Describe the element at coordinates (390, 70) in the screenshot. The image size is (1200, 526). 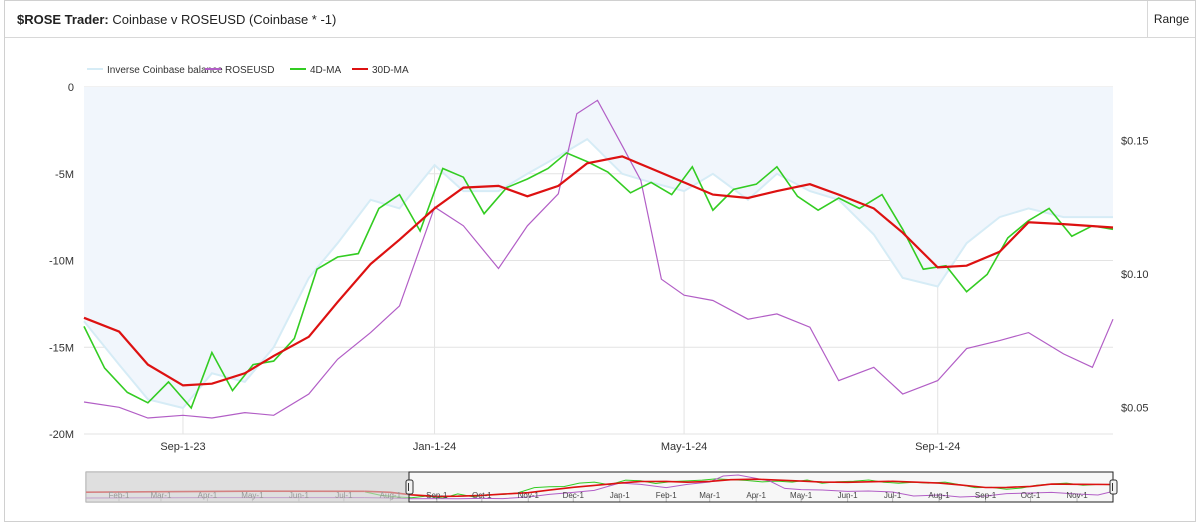
I see `legend-item-label: 30D-MA` at that location.